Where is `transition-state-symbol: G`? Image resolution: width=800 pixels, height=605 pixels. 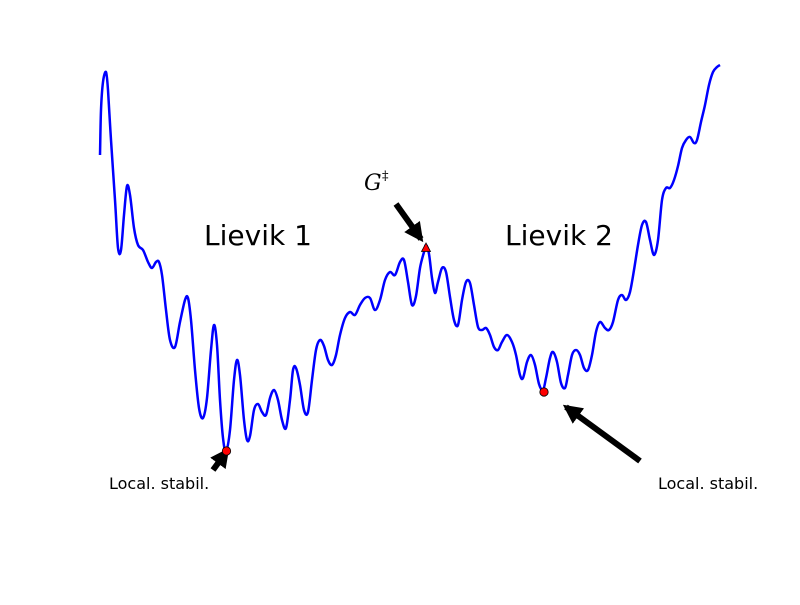 transition-state-symbol: G is located at coordinates (373, 183).